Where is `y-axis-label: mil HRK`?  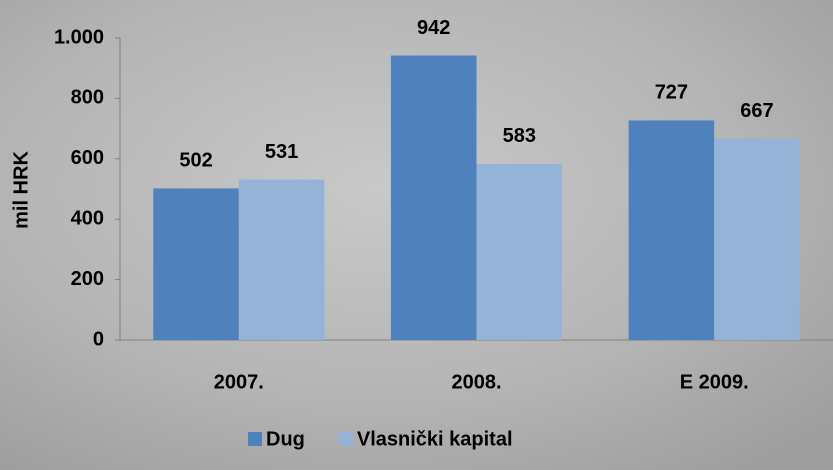
y-axis-label: mil HRK is located at coordinates (21, 190).